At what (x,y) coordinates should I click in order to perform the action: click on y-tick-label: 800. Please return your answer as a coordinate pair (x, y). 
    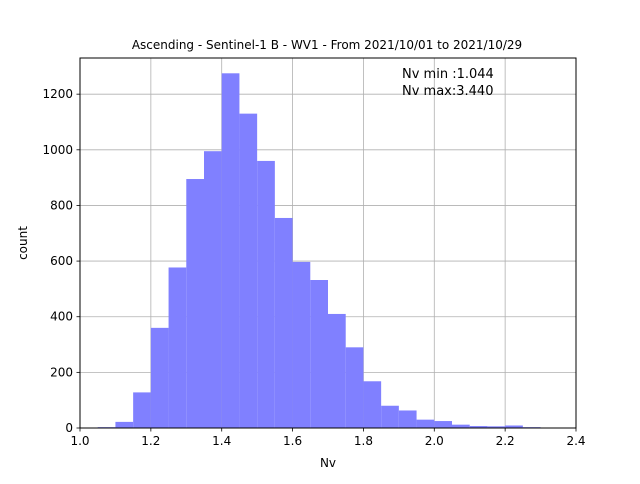
    Looking at the image, I should click on (61, 205).